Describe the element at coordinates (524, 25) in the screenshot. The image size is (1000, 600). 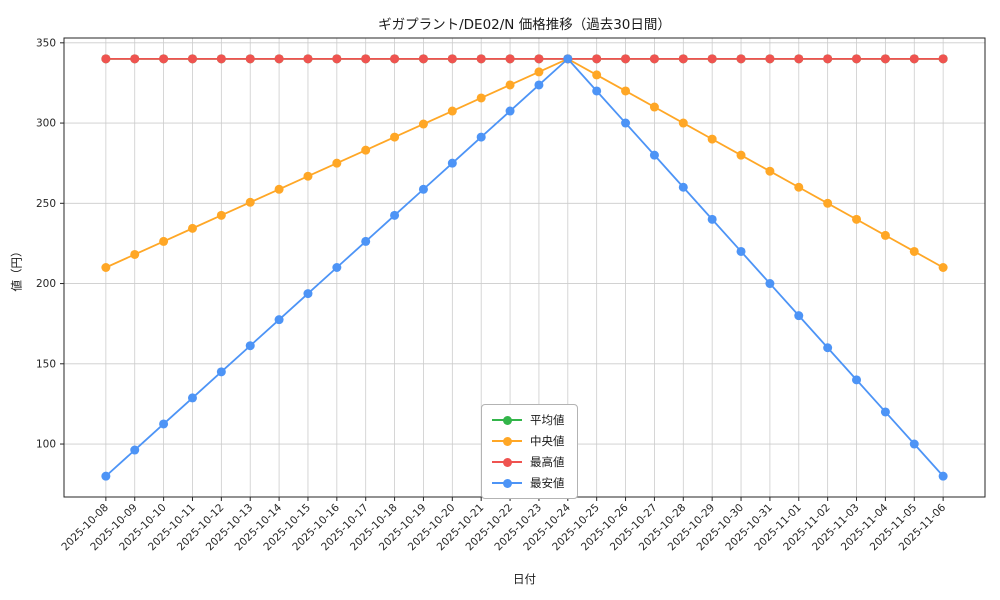
I see `chart-title: ギガプラント/DE02/N 価格推移（過去30日間）` at that location.